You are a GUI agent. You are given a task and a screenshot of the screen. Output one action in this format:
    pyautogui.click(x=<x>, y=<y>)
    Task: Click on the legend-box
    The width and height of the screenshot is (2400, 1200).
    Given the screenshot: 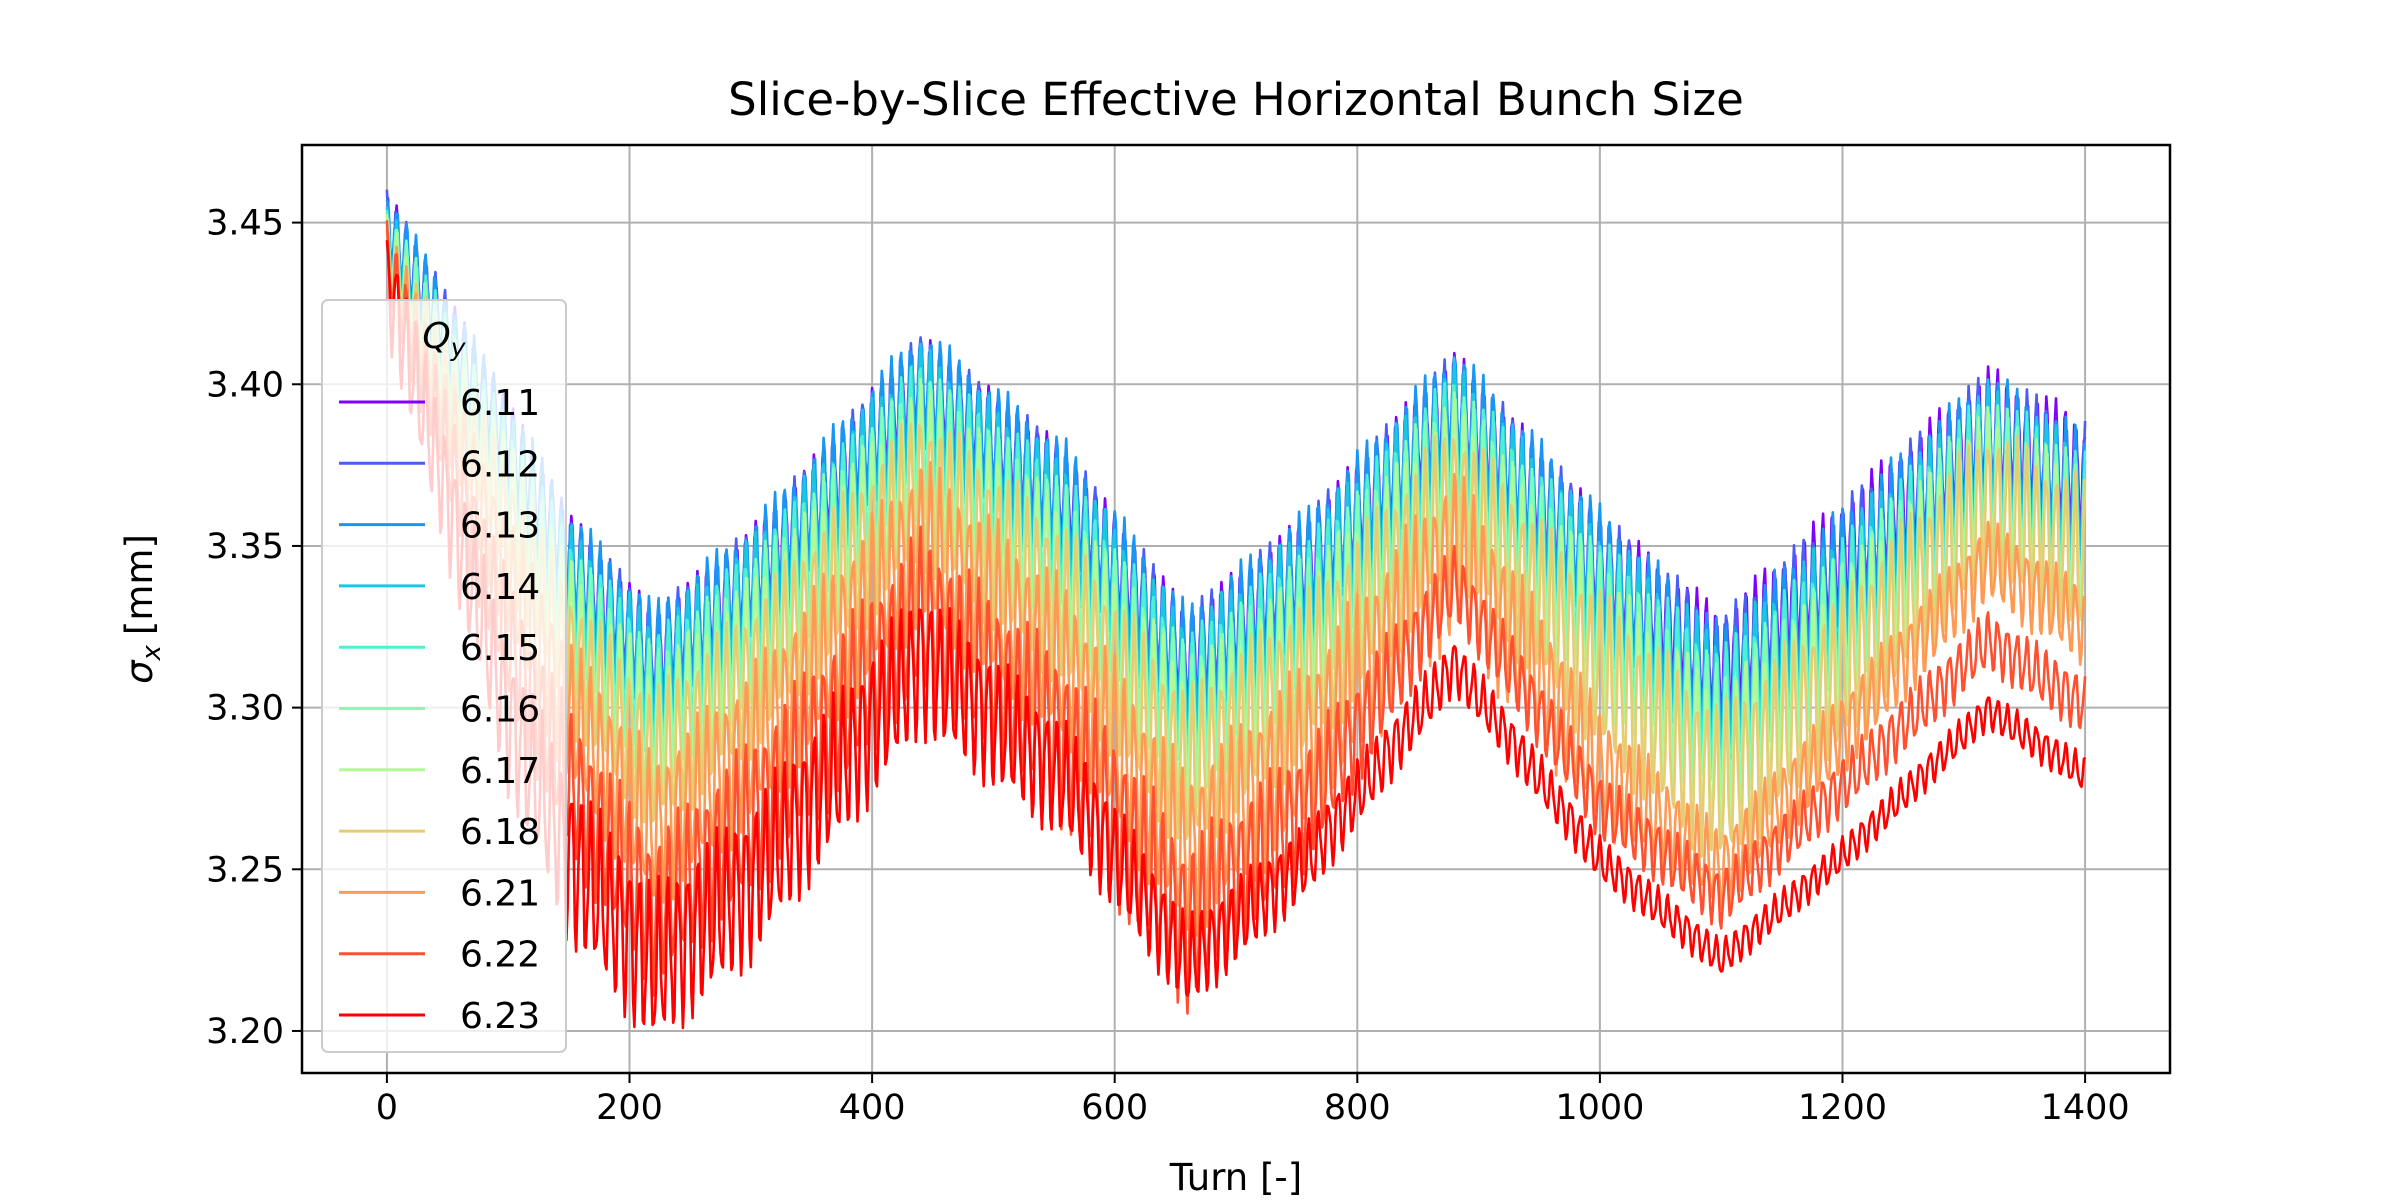 What is the action you would take?
    pyautogui.click(x=444, y=676)
    